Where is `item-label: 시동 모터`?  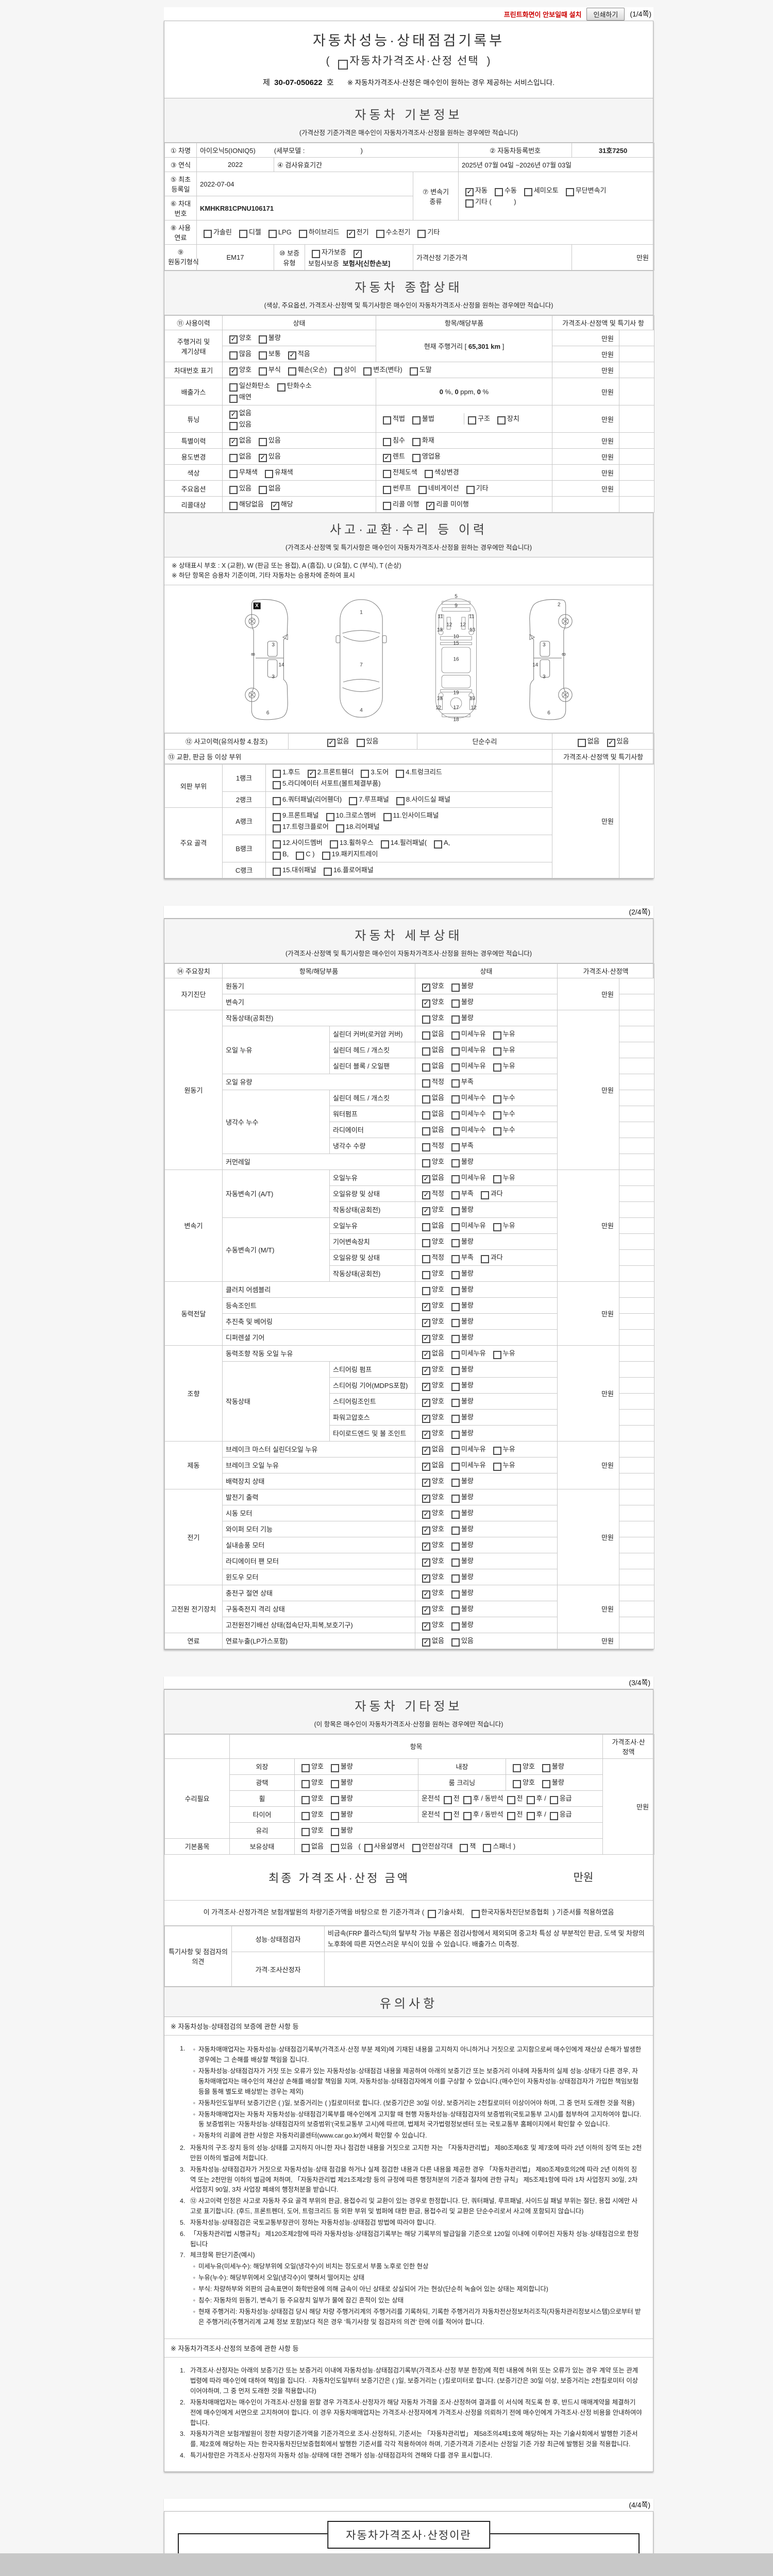
item-label: 시동 모터 is located at coordinates (318, 1512).